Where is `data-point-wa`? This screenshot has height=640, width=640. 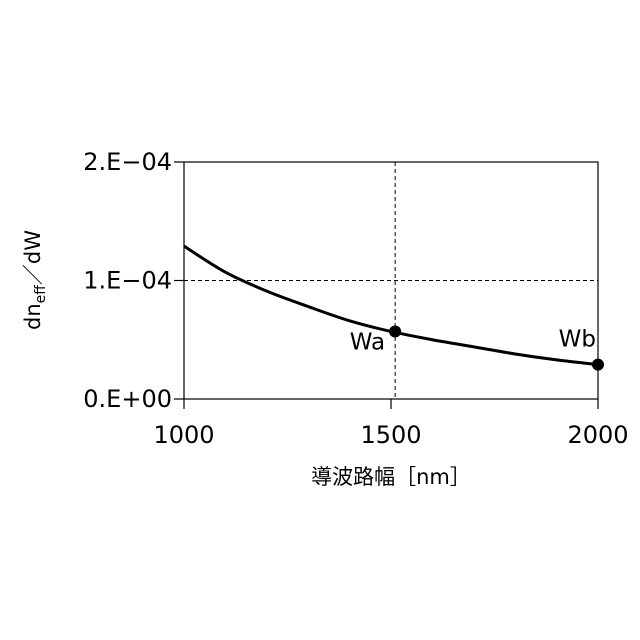
data-point-wa is located at coordinates (395, 331).